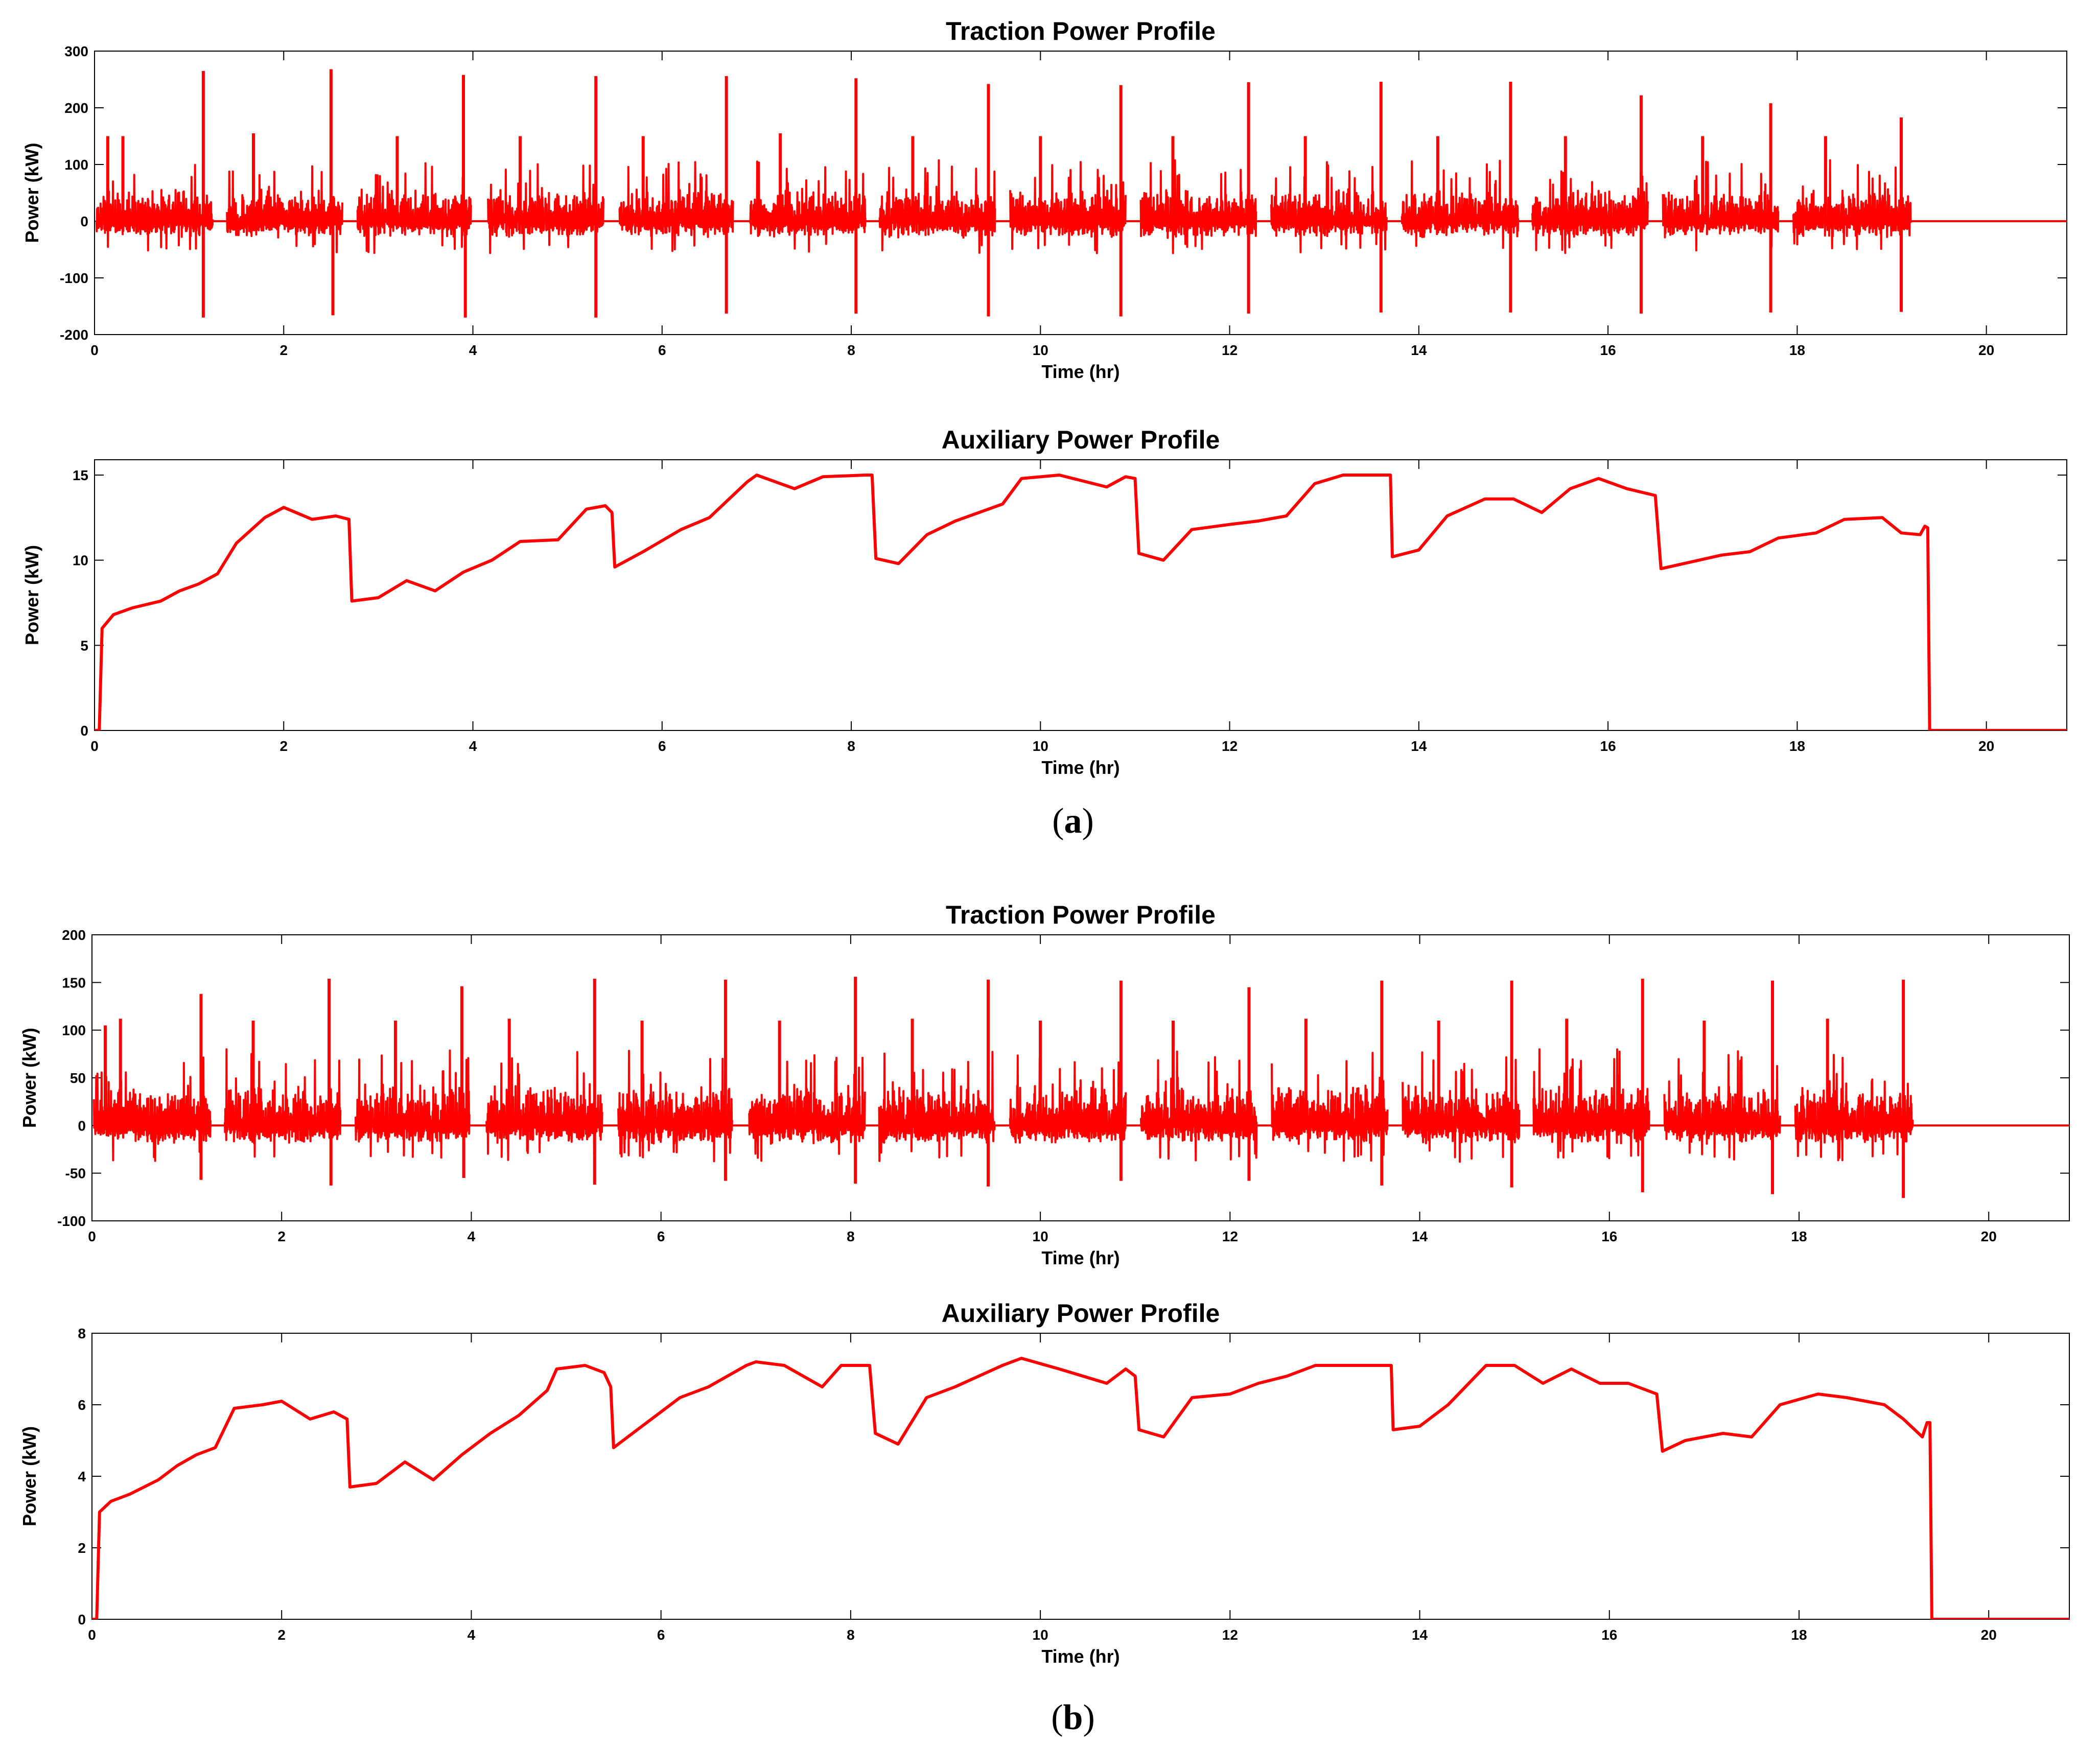  What do you see at coordinates (76, 51) in the screenshot?
I see `y-tick-label: 300` at bounding box center [76, 51].